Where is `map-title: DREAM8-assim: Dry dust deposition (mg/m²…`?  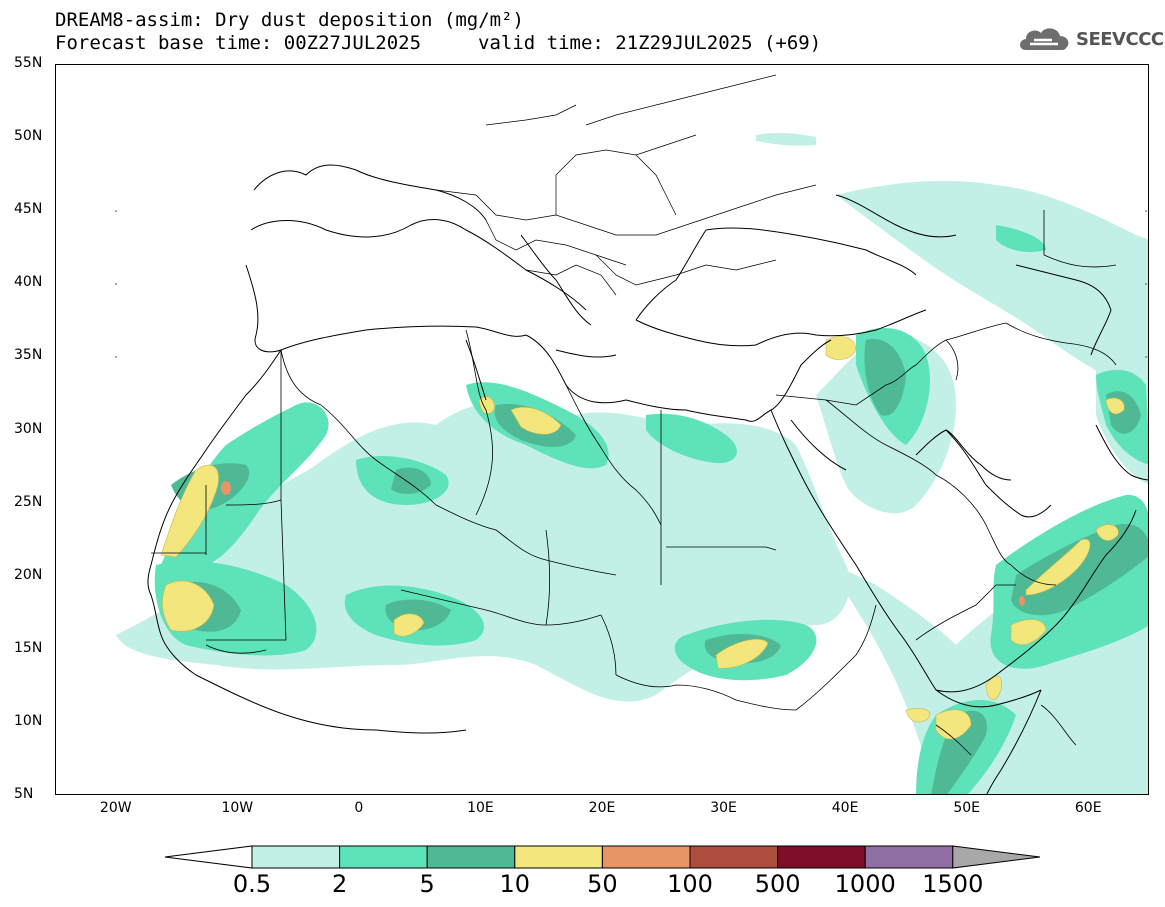 map-title: DREAM8-assim: Dry dust deposition (mg/m²… is located at coordinates (289, 20).